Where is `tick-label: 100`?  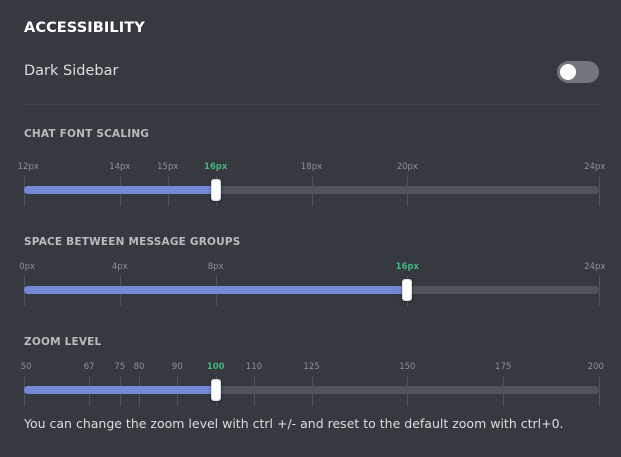
tick-label: 100 is located at coordinates (215, 367).